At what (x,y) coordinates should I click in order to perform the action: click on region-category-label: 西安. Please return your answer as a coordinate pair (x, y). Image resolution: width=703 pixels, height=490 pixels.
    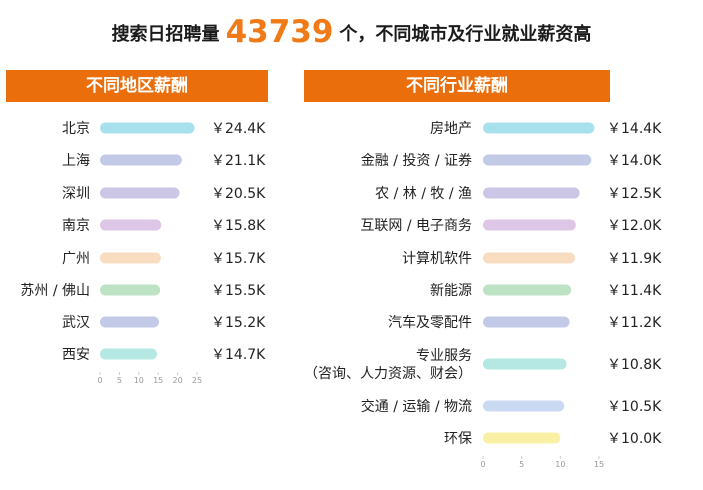
    Looking at the image, I should click on (76, 355).